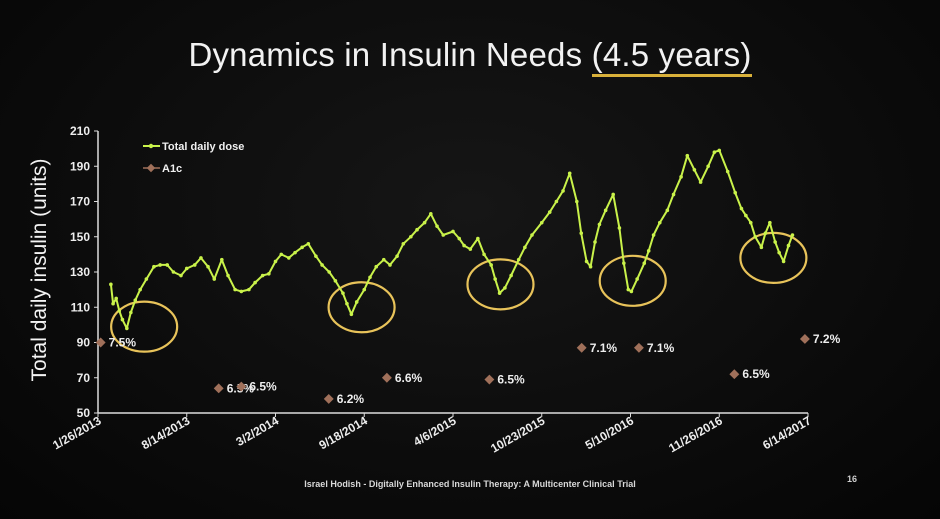  What do you see at coordinates (344, 432) in the screenshot?
I see `x-tick-label: 9/18/2014` at bounding box center [344, 432].